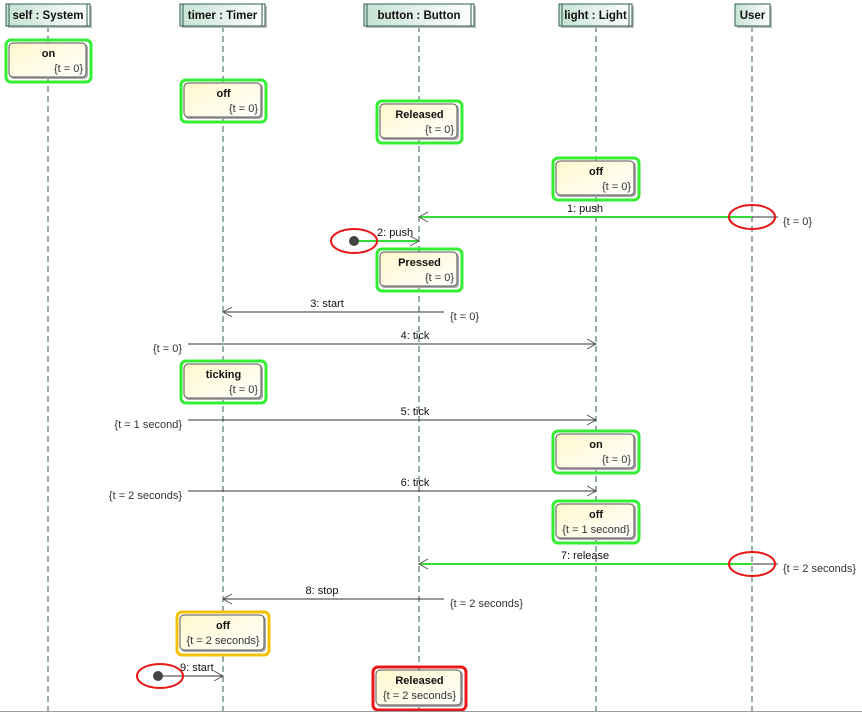 The width and height of the screenshot is (862, 719). I want to click on message-label: 2: push, so click(395, 233).